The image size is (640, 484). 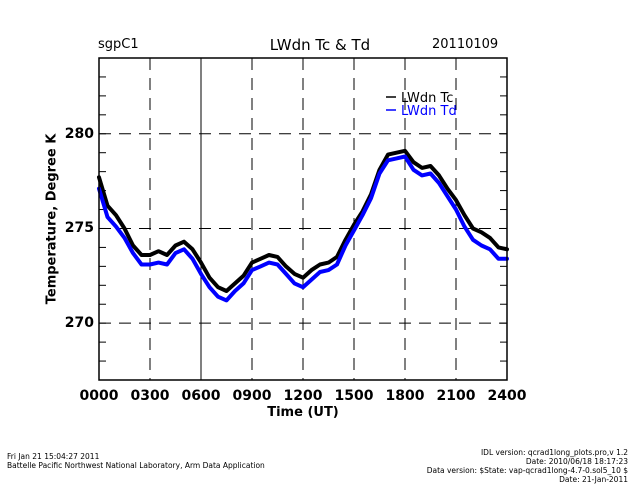 I want to click on y-tick-label: 270, so click(x=79, y=323).